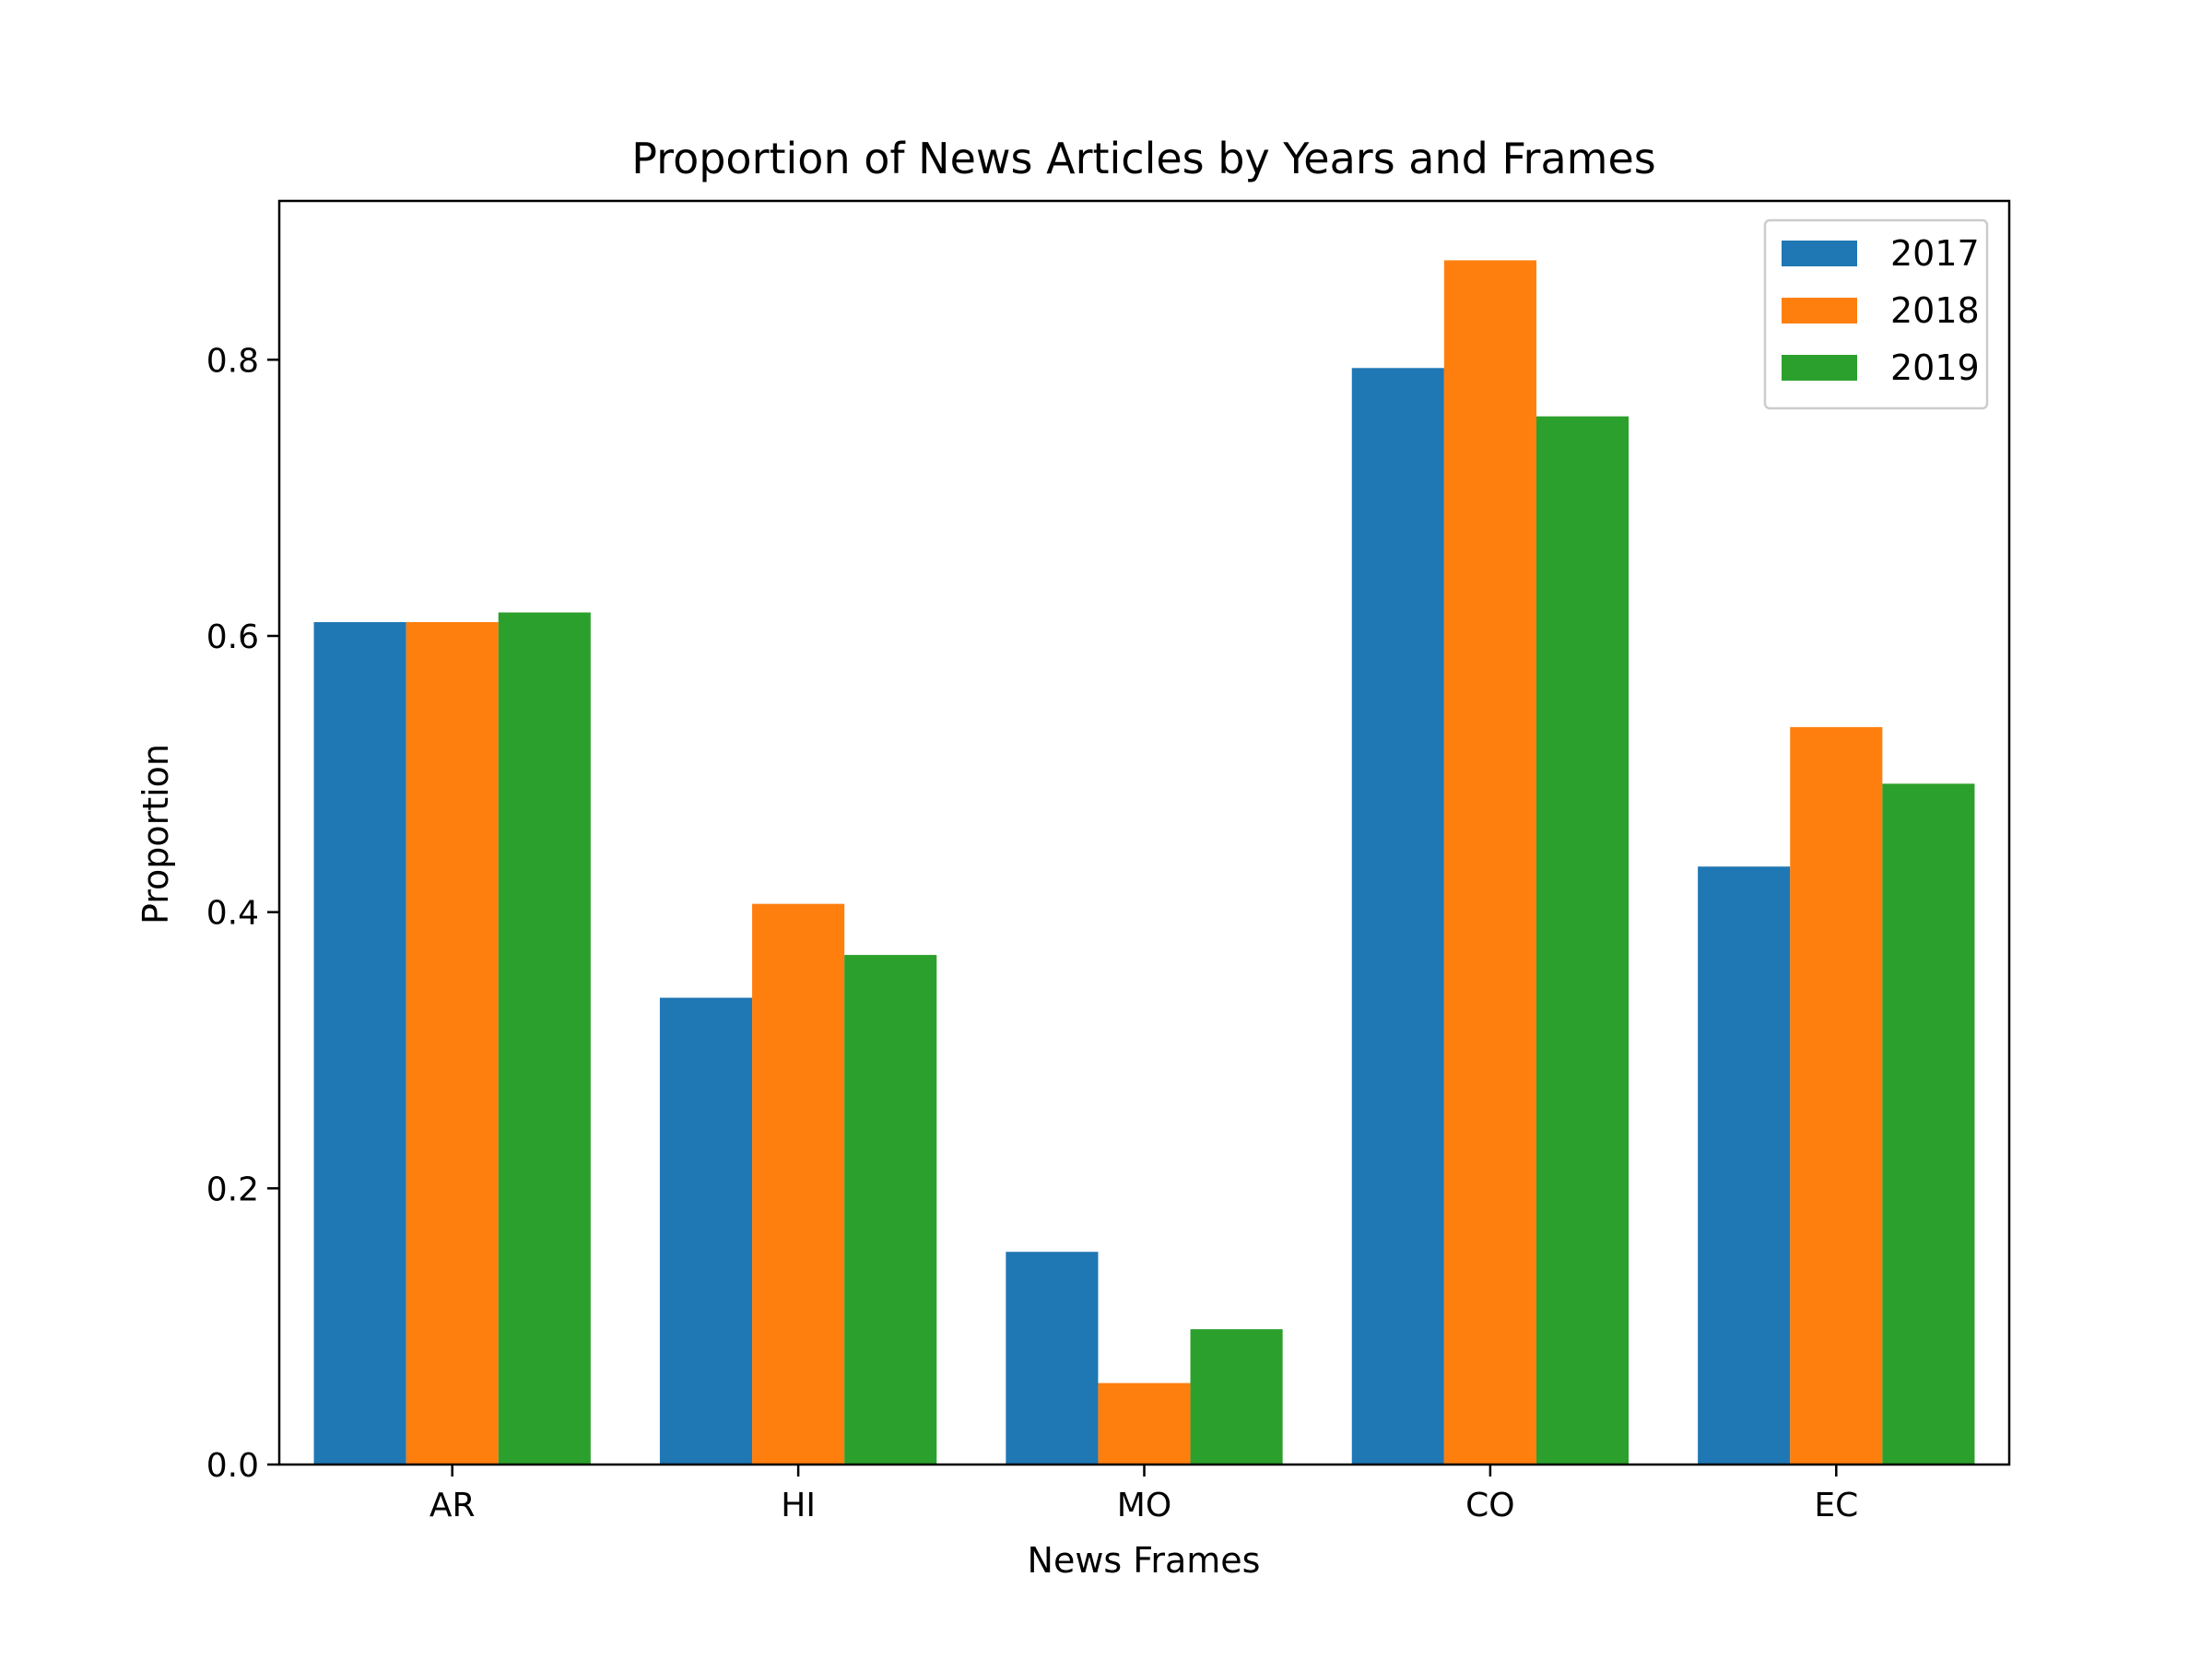 This screenshot has height=1659, width=2212. What do you see at coordinates (890, 1210) in the screenshot?
I see `bar-2019-HI` at bounding box center [890, 1210].